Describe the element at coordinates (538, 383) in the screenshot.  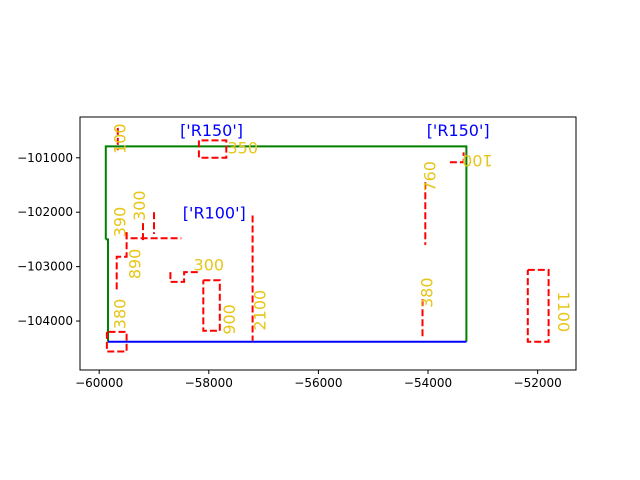
I see `x-tick-label-4: −52000` at that location.